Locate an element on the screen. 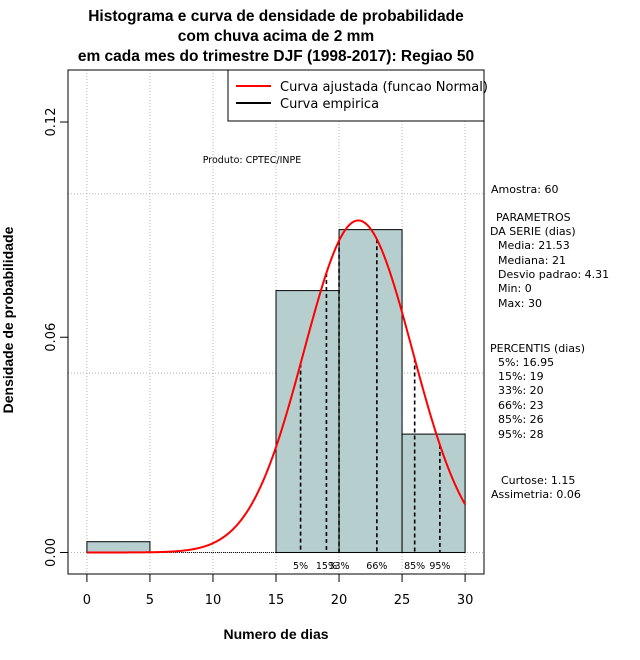  param-sd: Desvio padrao: 4.31 is located at coordinates (553, 274).